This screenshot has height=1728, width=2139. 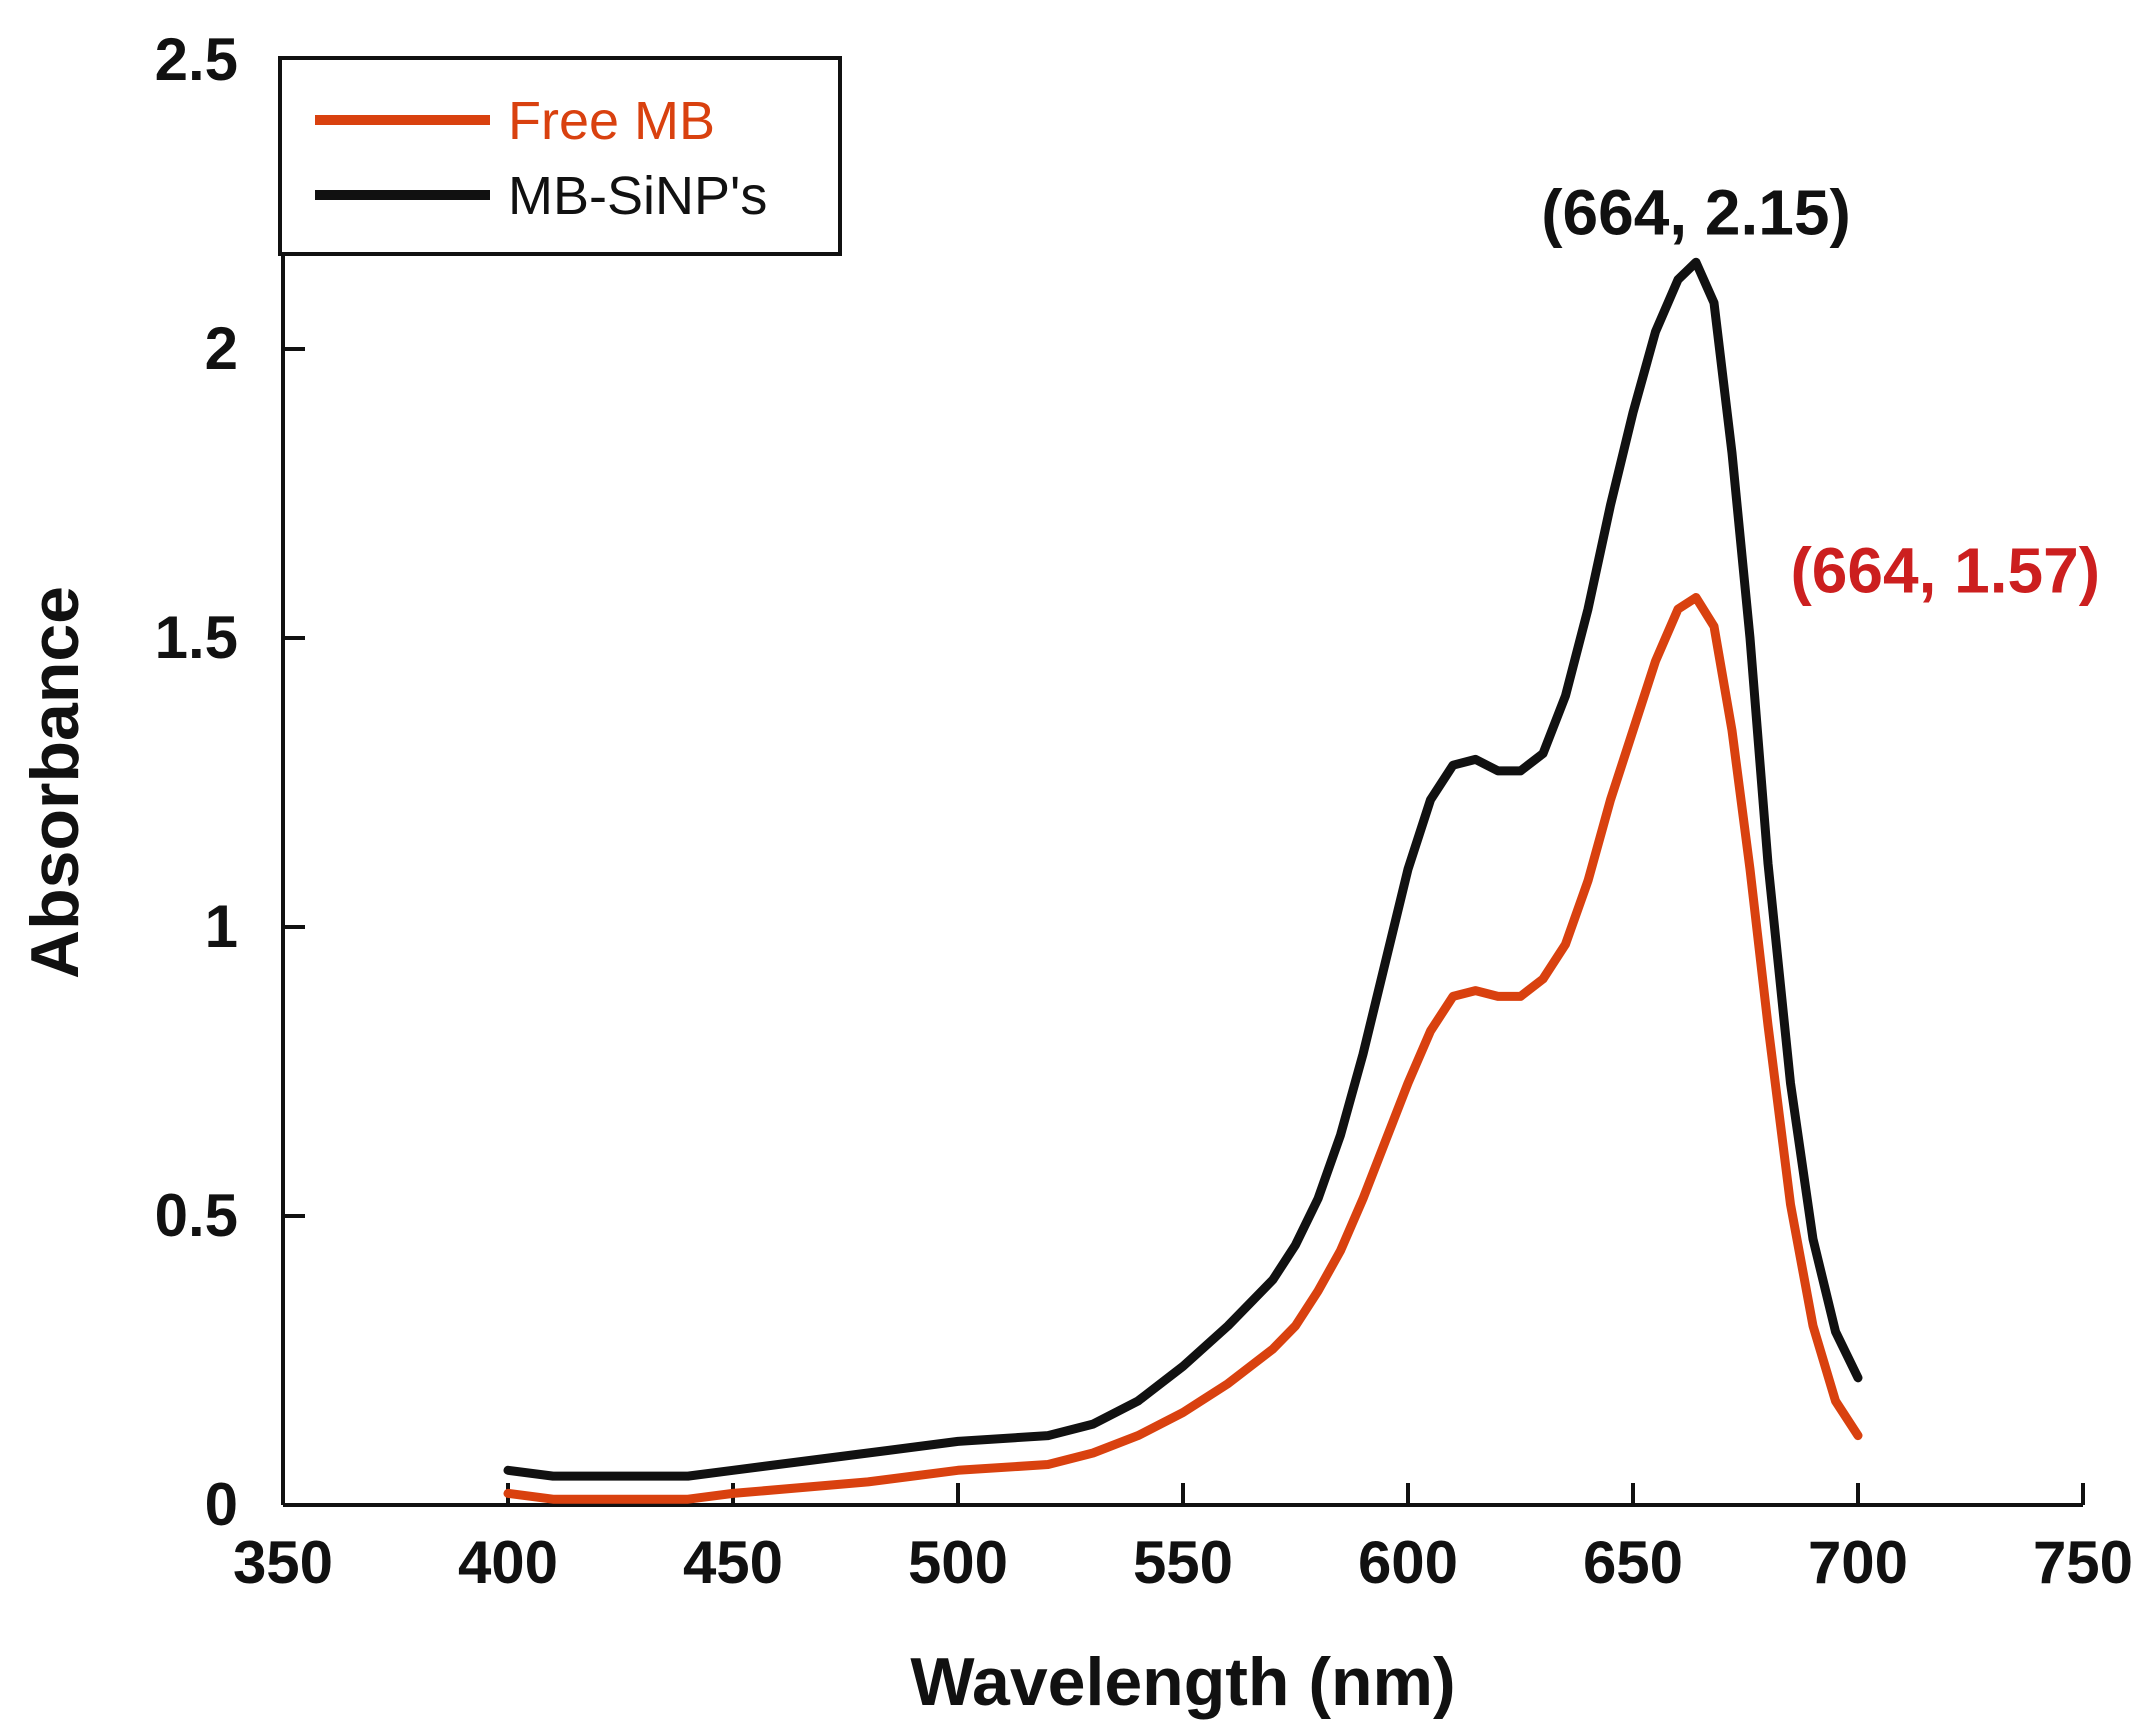 What do you see at coordinates (1633, 1562) in the screenshot?
I see `x-tick-label: 650` at bounding box center [1633, 1562].